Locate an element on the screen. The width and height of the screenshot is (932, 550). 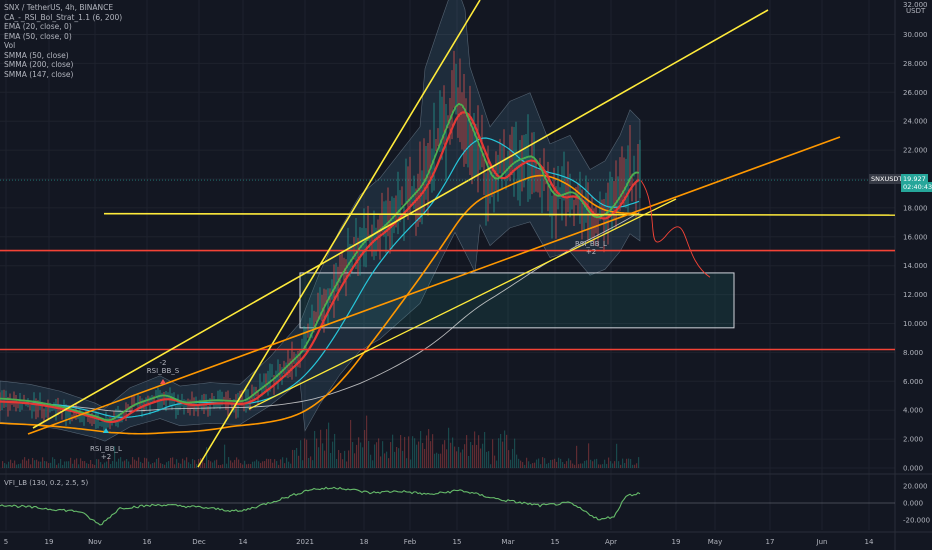
countdown-label: 02:40:43 is located at coordinates (916, 187).